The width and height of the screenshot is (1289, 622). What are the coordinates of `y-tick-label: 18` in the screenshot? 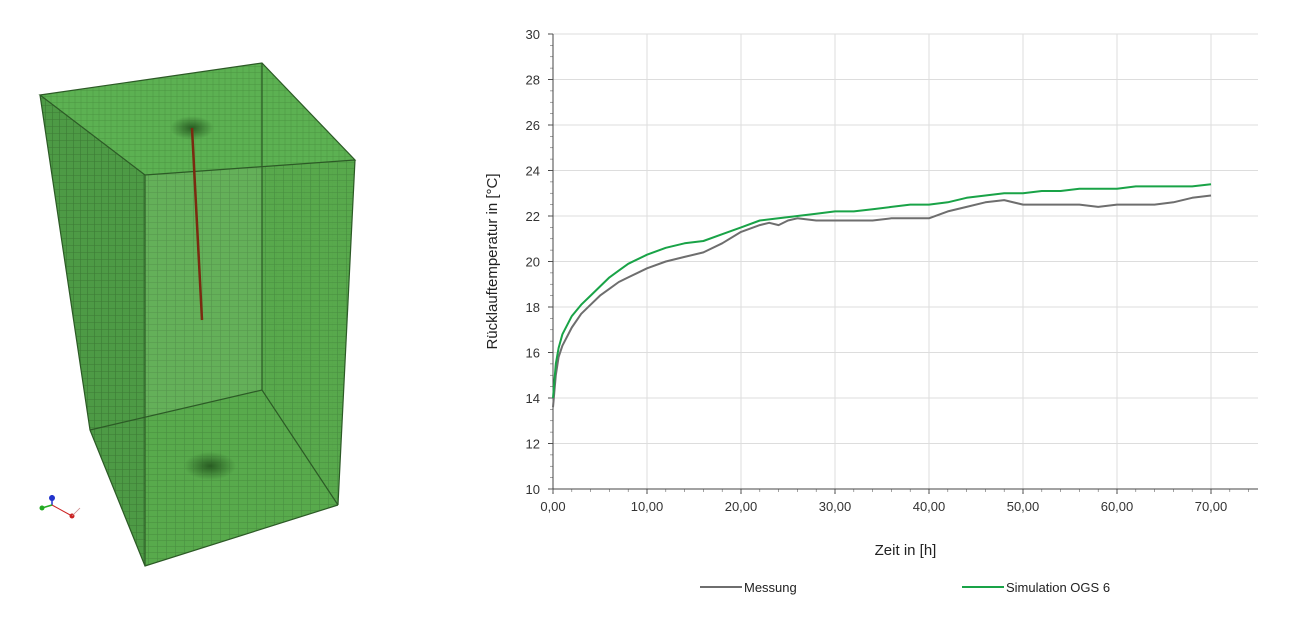 It's located at (533, 307).